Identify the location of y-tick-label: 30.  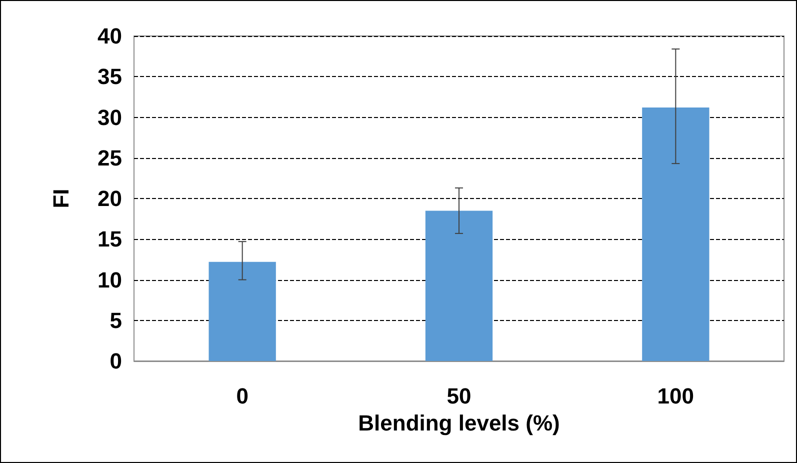
(110, 117).